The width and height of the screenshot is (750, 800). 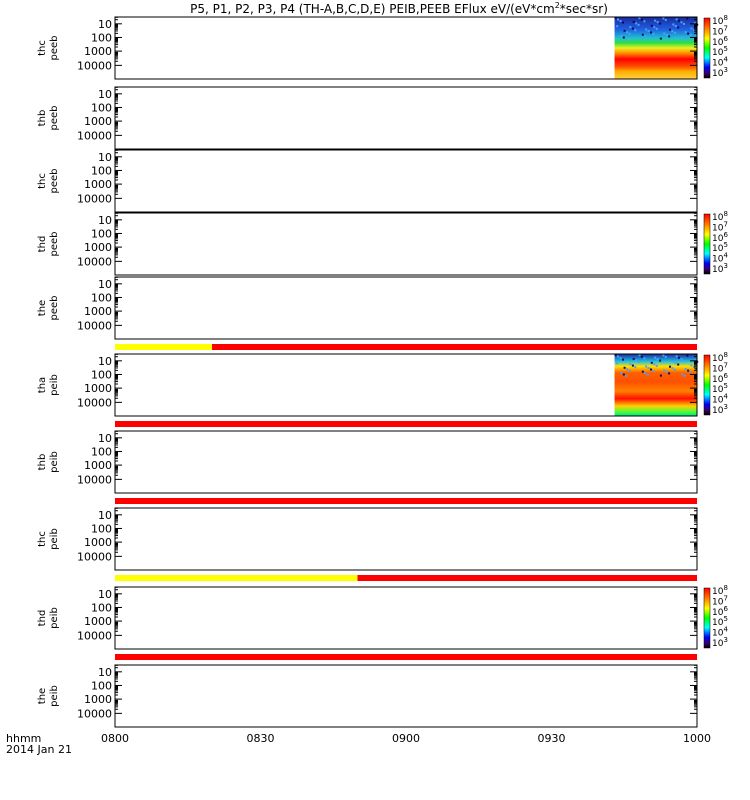 I want to click on x-tick-label: 0900, so click(x=406, y=738).